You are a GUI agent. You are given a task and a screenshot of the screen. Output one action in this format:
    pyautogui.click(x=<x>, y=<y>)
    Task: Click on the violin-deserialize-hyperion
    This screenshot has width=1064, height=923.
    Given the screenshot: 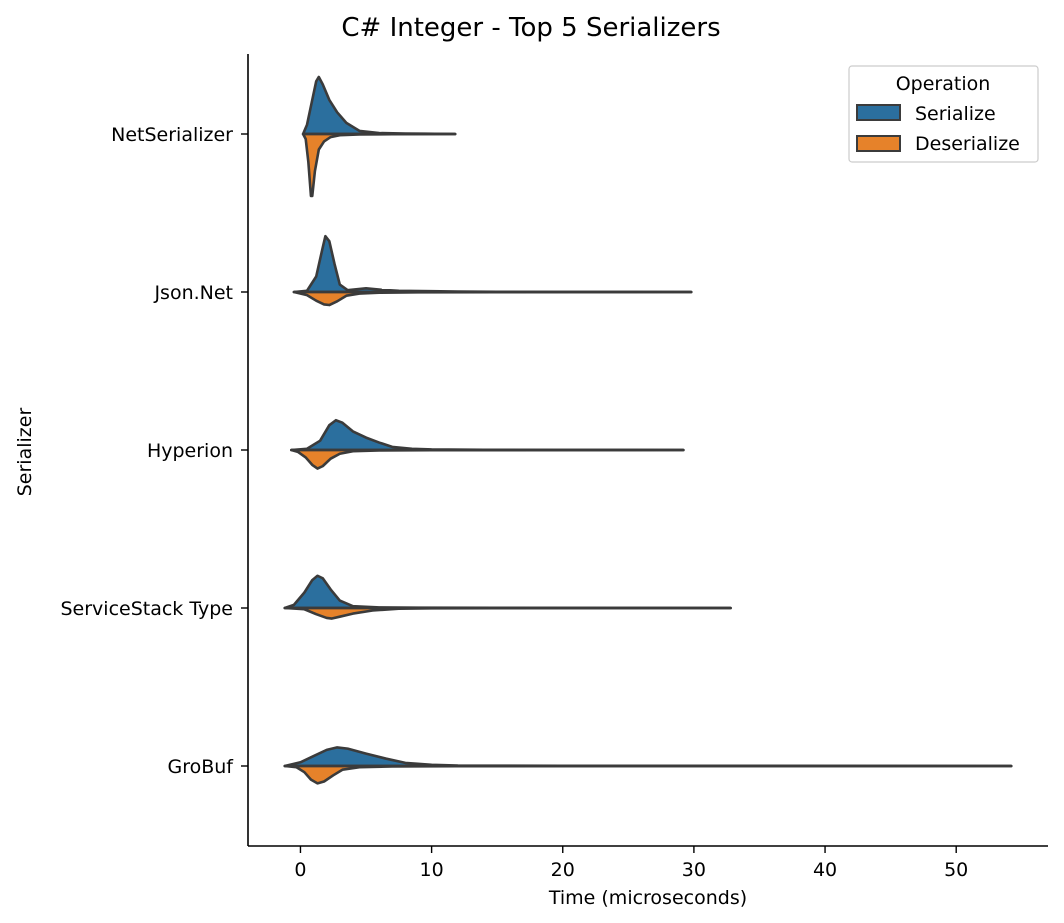 What is the action you would take?
    pyautogui.click(x=487, y=459)
    